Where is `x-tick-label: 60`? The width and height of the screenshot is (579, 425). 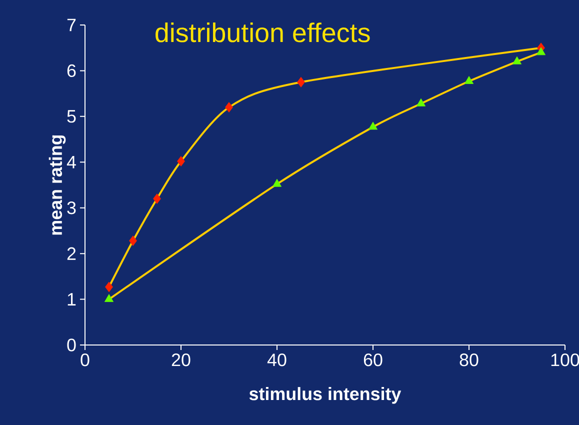
x-tick-label: 60 is located at coordinates (373, 360).